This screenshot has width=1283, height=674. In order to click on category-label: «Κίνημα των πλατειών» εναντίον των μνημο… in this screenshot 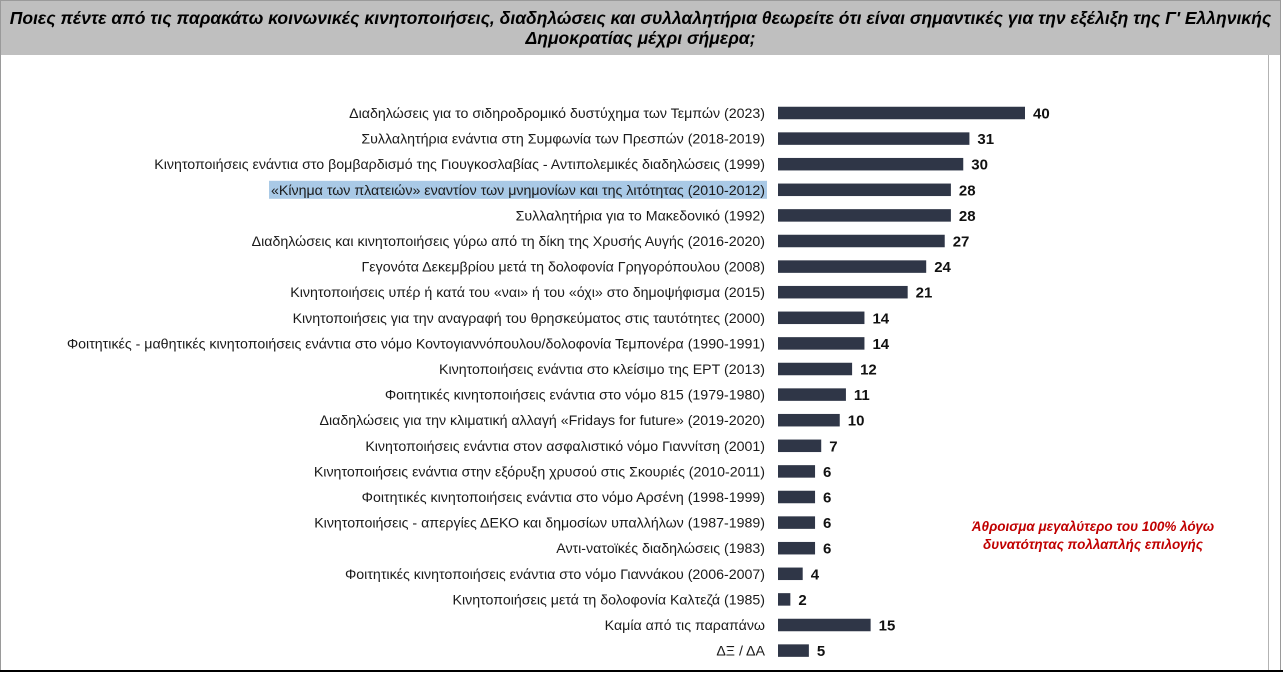, I will do `click(518, 191)`.